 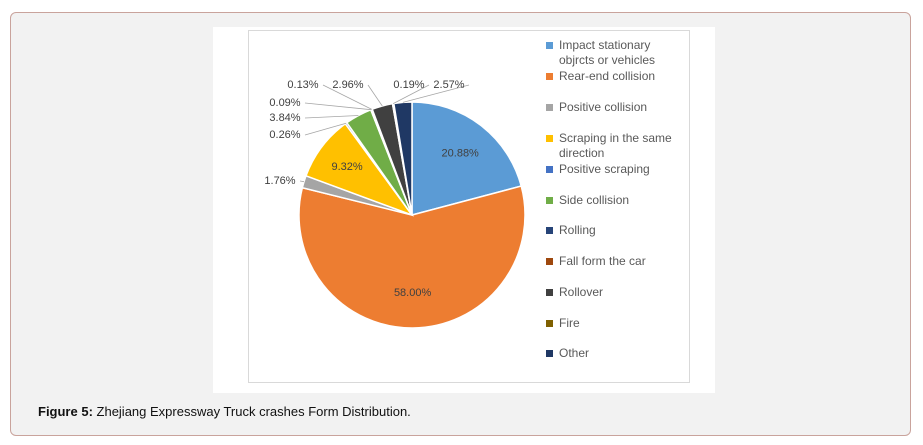 I want to click on data-label-positive-scraping: 0.26%, so click(x=284, y=135).